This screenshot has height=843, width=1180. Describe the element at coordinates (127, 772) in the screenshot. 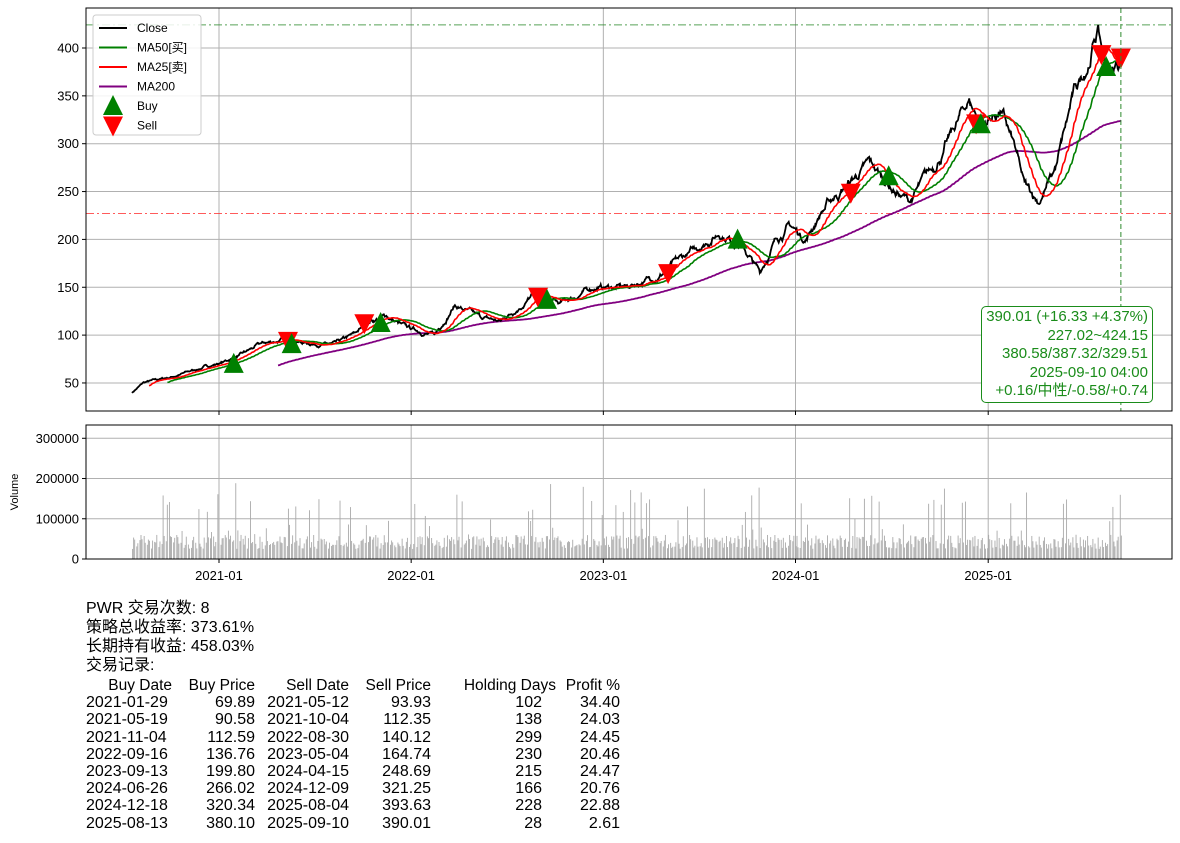

I see `cell-buy-date: 2023-09-13` at that location.